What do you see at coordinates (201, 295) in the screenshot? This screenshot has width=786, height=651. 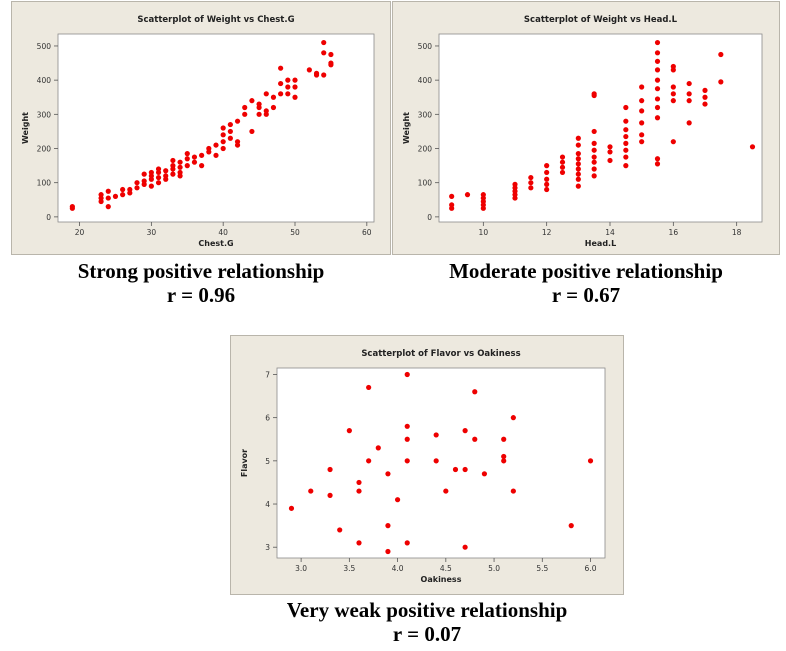 I see `r-value: r = 0.96` at bounding box center [201, 295].